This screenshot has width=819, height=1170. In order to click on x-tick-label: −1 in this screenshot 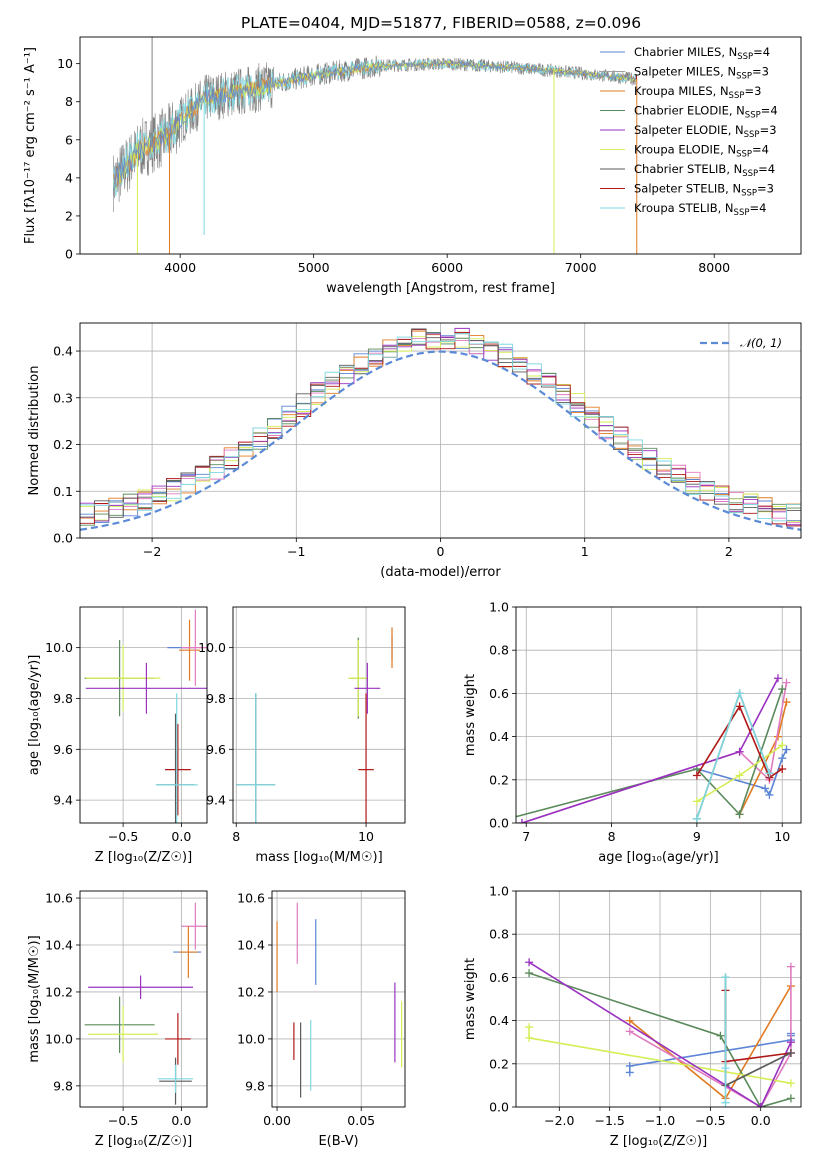, I will do `click(296, 551)`.